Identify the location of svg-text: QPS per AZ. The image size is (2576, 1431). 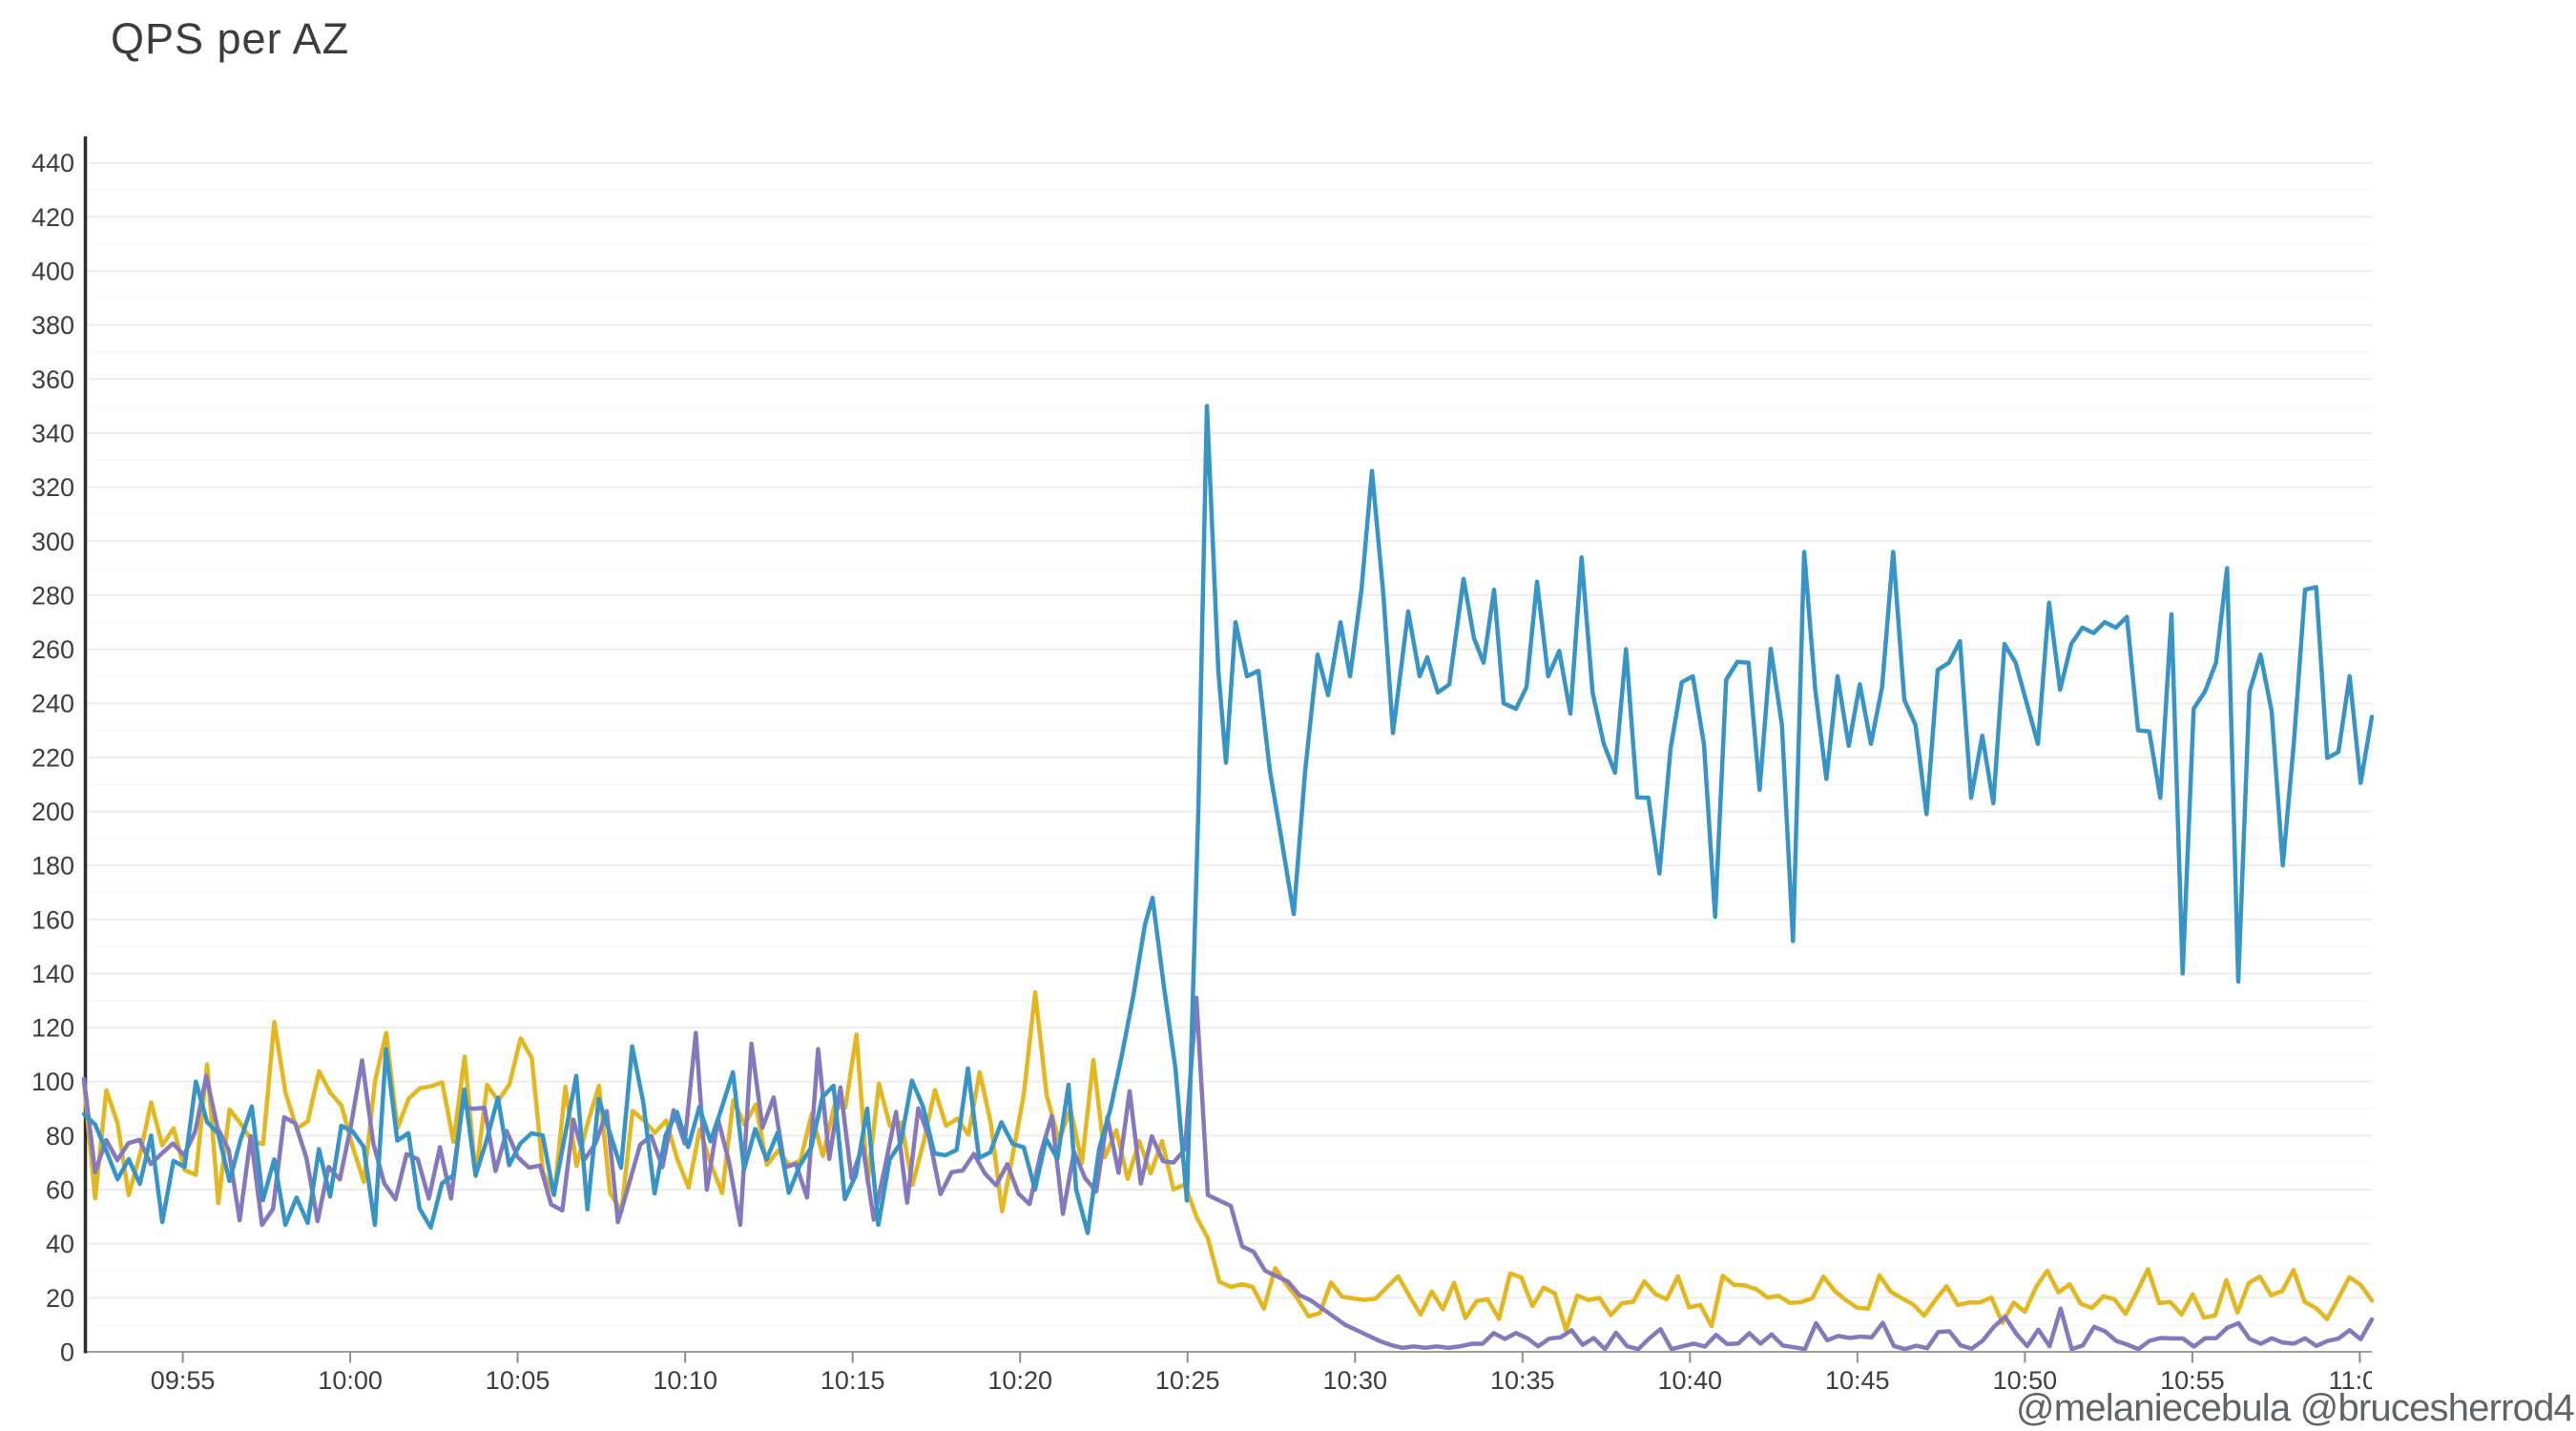
(230, 38).